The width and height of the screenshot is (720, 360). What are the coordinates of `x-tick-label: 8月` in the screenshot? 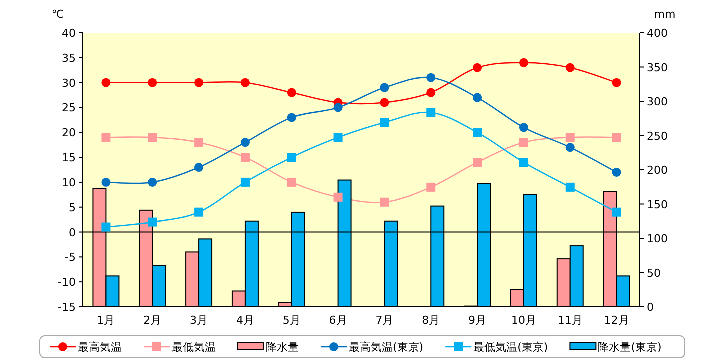 It's located at (431, 320).